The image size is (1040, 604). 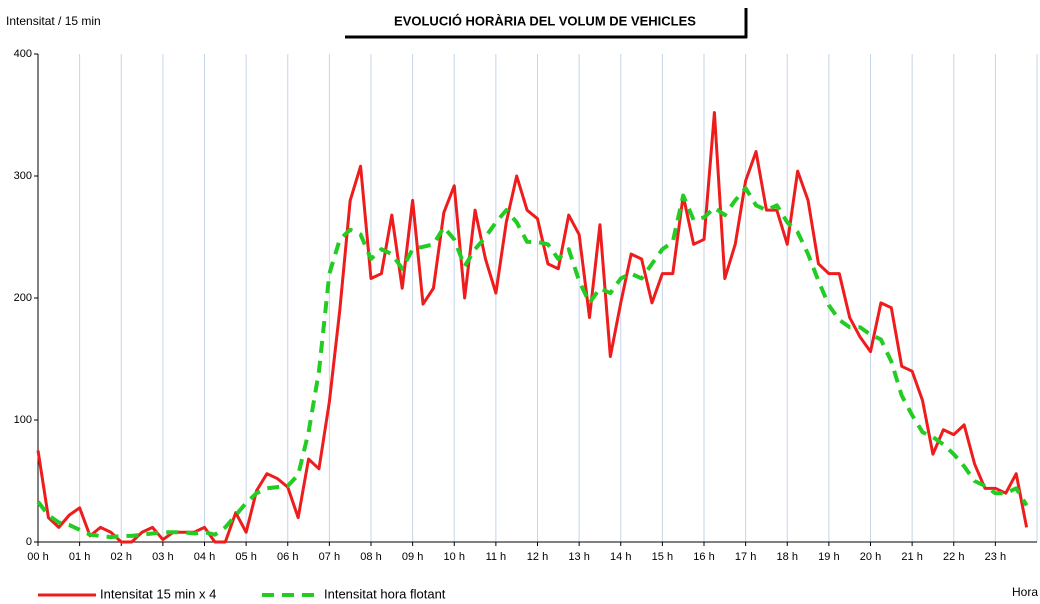 I want to click on x-tick-label: 05 h, so click(x=245, y=557).